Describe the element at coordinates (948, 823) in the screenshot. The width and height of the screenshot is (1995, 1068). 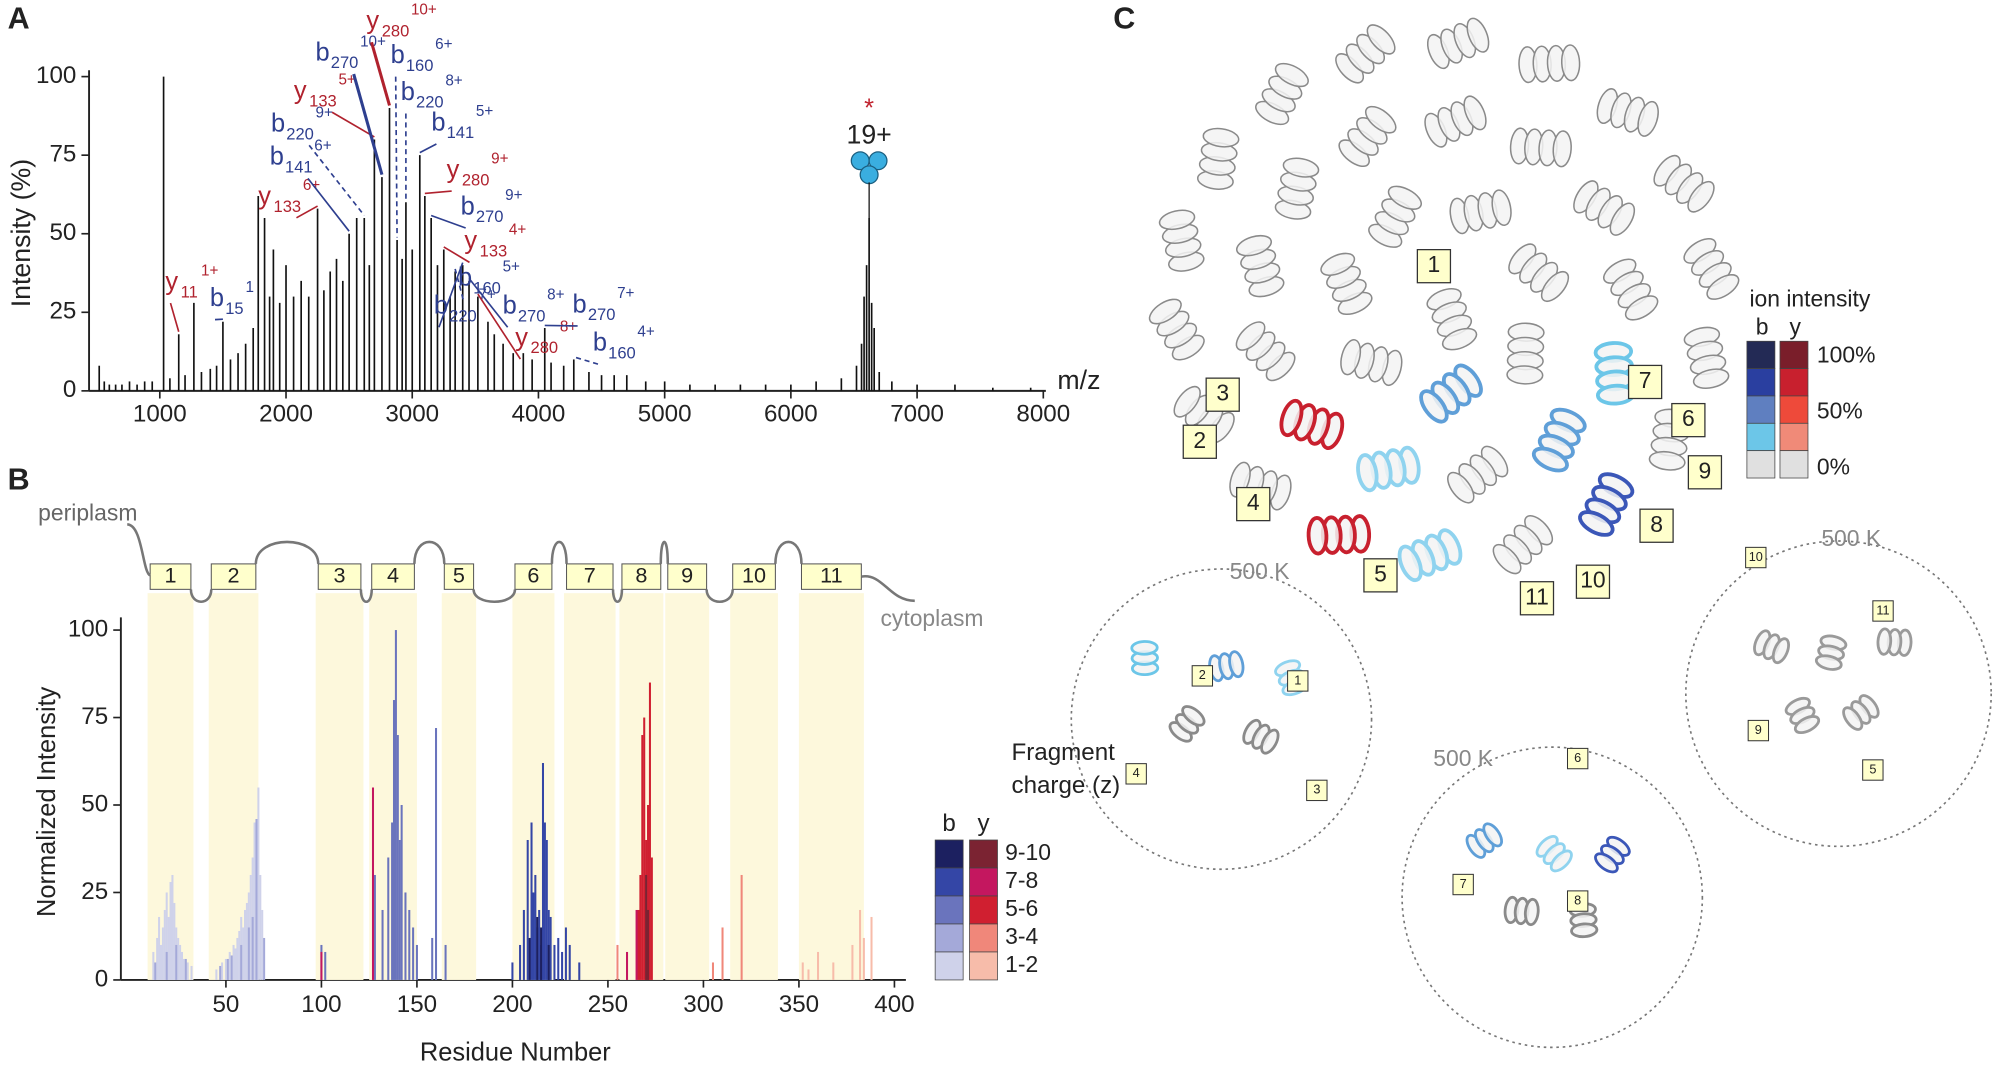
I see `legend-column: b` at that location.